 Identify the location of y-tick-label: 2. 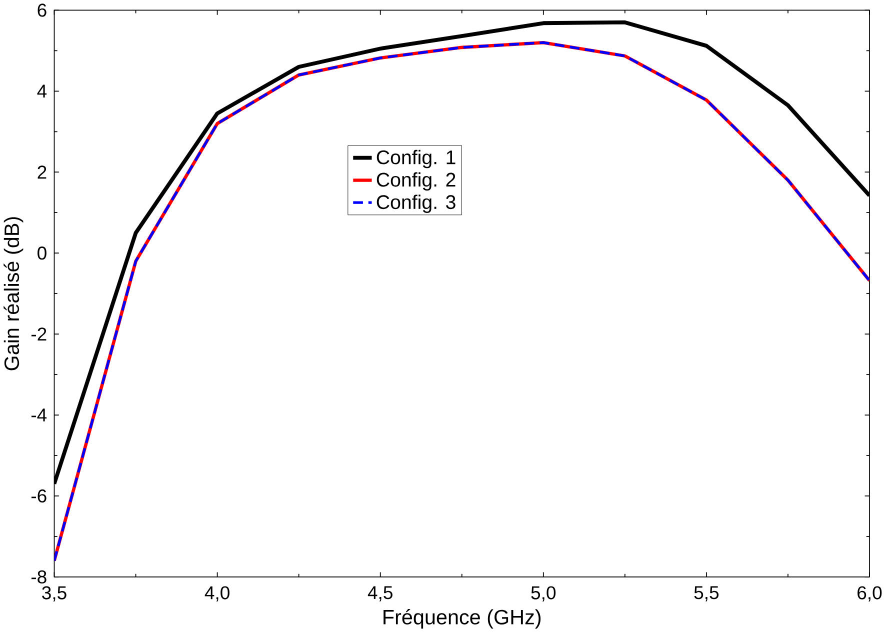
(42, 172).